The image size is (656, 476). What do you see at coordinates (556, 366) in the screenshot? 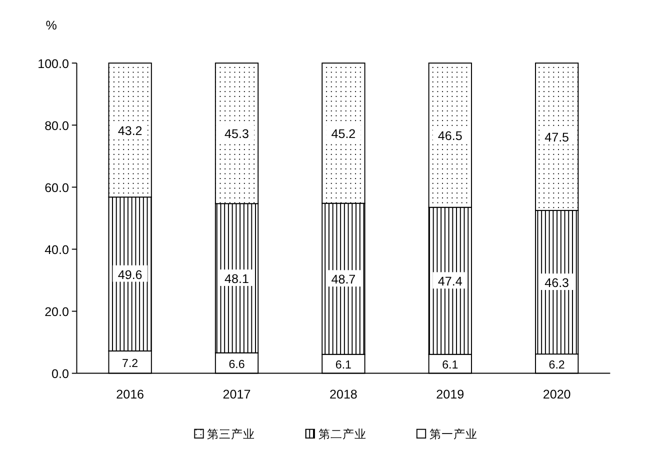
I see `data-label: 6.2` at bounding box center [556, 366].